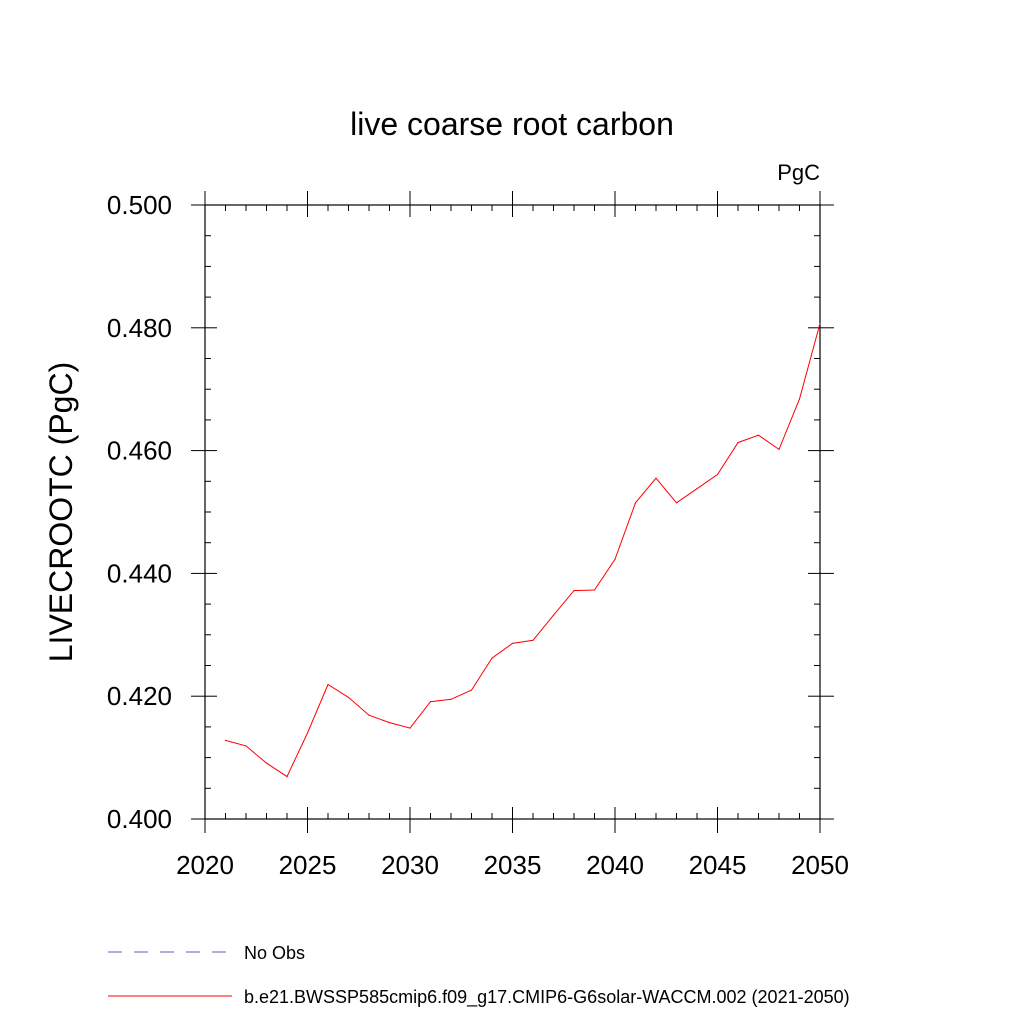 This screenshot has width=1024, height=1024. What do you see at coordinates (820, 865) in the screenshot?
I see `x-tick-label: 2050` at bounding box center [820, 865].